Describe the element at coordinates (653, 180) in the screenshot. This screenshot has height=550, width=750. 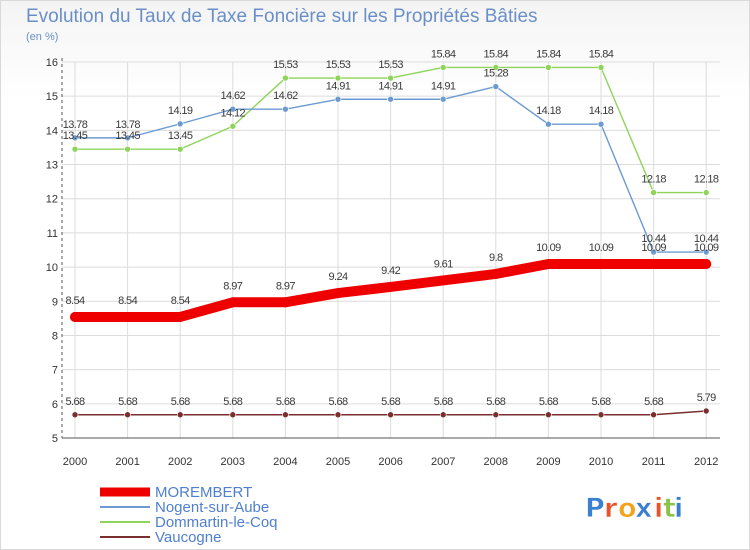
I see `data-label-dommartin-le-coq-11: 12.18` at that location.